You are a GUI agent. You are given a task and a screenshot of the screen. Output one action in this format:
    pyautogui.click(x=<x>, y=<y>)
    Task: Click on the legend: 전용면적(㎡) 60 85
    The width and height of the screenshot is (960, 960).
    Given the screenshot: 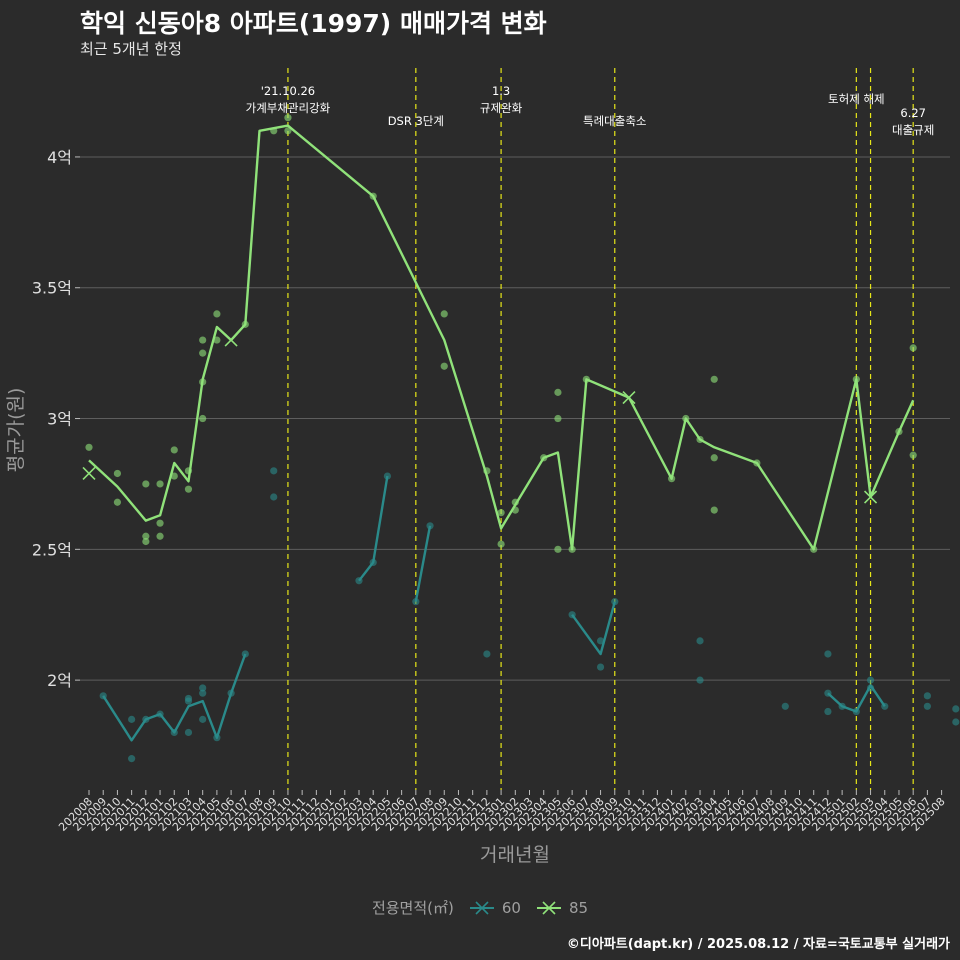 What is the action you would take?
    pyautogui.click(x=480, y=907)
    